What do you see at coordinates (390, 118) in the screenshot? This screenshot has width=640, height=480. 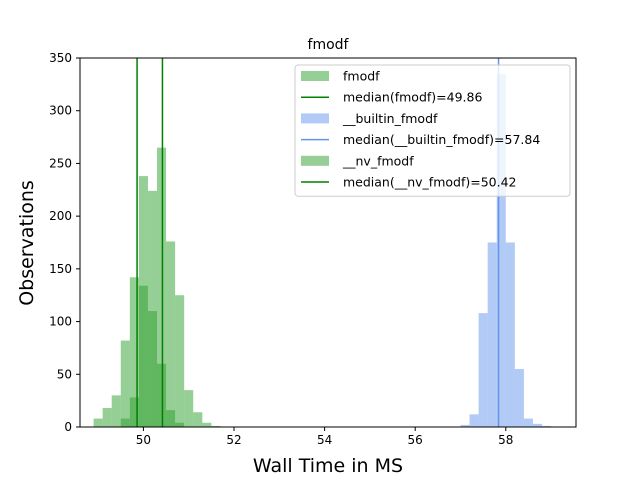 I see `legend-label-2: __builtin_fmodf` at bounding box center [390, 118].